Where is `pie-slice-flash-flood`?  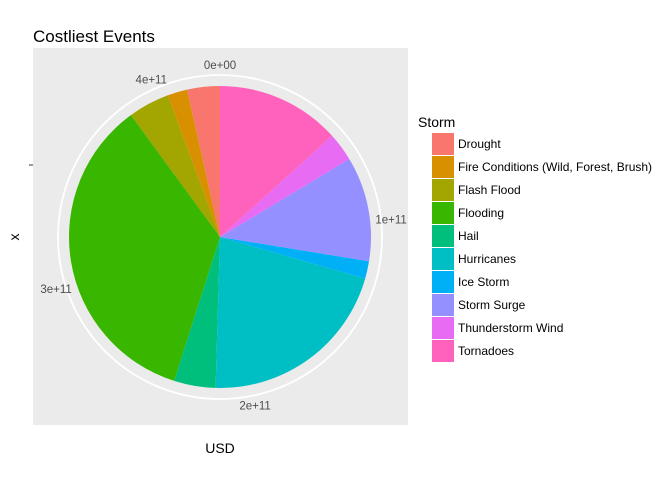 pie-slice-flash-flood is located at coordinates (175, 166).